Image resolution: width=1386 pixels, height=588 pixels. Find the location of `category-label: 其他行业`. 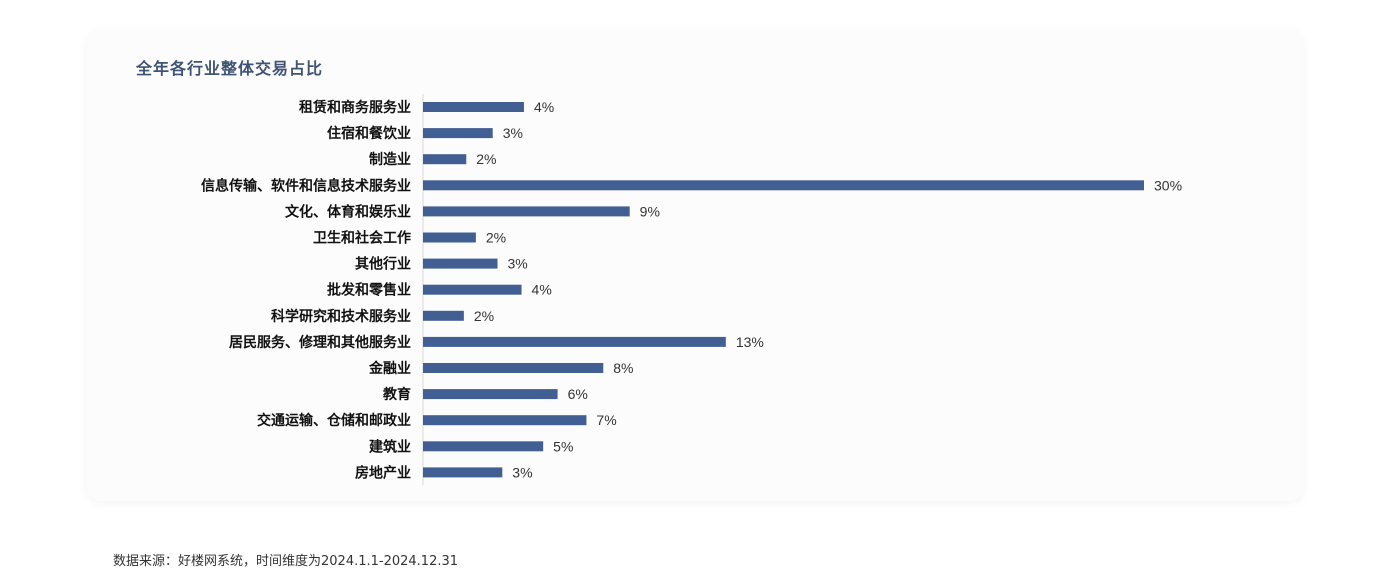

category-label: 其他行业 is located at coordinates (383, 264).